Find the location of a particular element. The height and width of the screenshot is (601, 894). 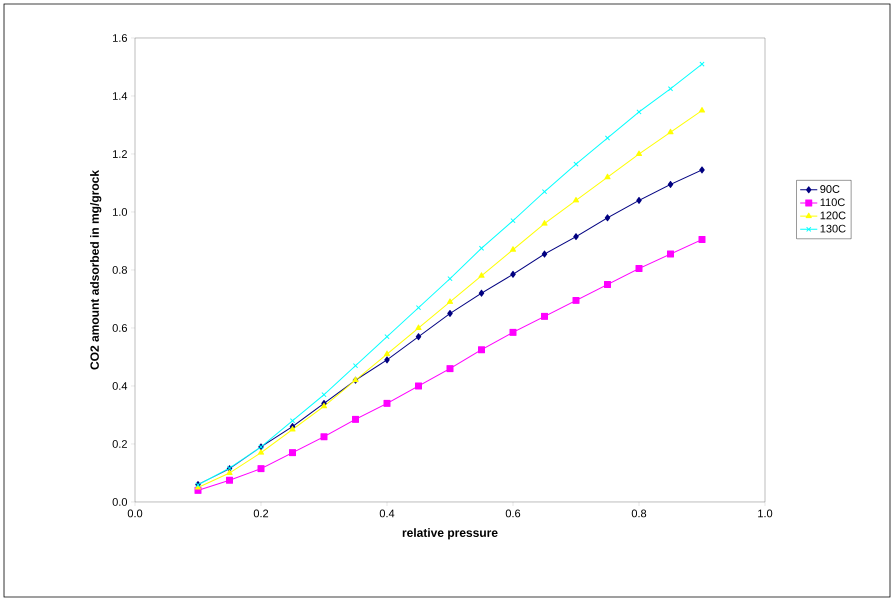

y-axis-title: CO2 amount adsorbed in mg/grock is located at coordinates (96, 270).